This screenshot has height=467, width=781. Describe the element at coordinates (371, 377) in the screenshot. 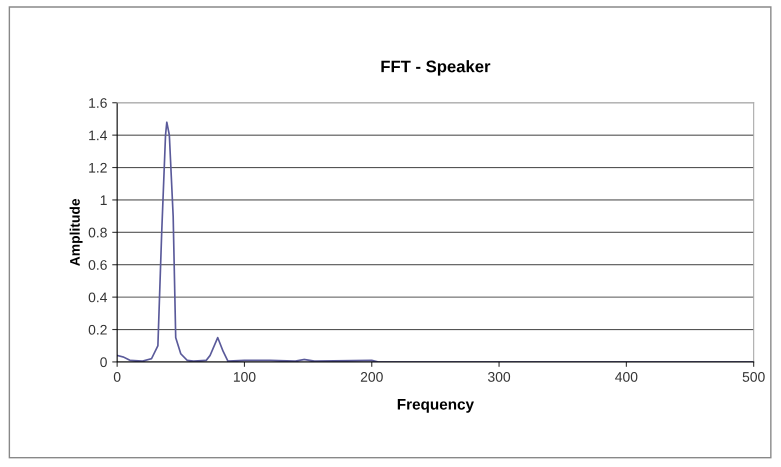

I see `x-tick-label: 200` at that location.